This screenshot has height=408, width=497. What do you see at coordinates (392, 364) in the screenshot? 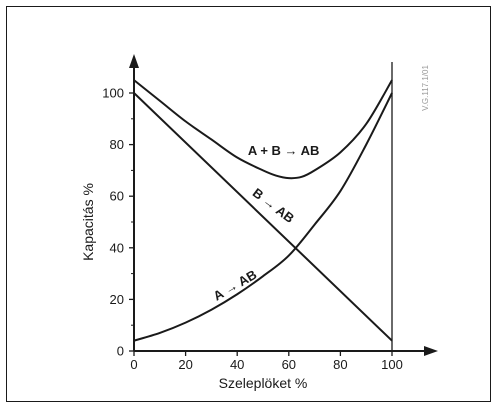
I see `x-tick-label: 100` at bounding box center [392, 364].